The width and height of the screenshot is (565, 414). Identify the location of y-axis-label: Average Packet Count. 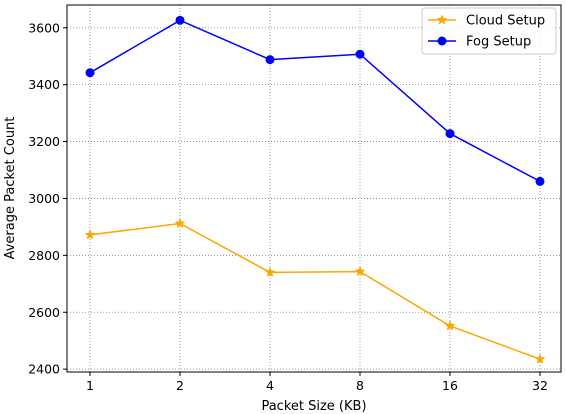
(10, 188).